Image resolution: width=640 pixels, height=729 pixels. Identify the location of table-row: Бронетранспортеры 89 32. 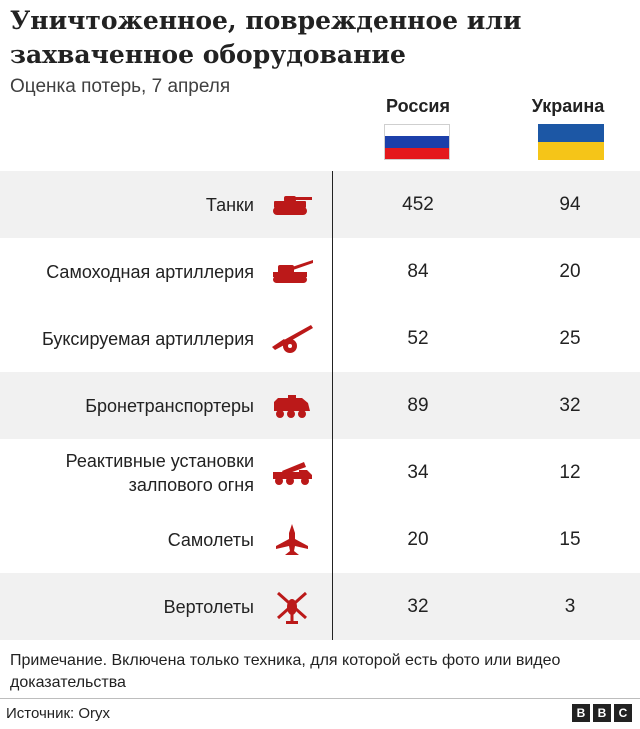
(320, 405).